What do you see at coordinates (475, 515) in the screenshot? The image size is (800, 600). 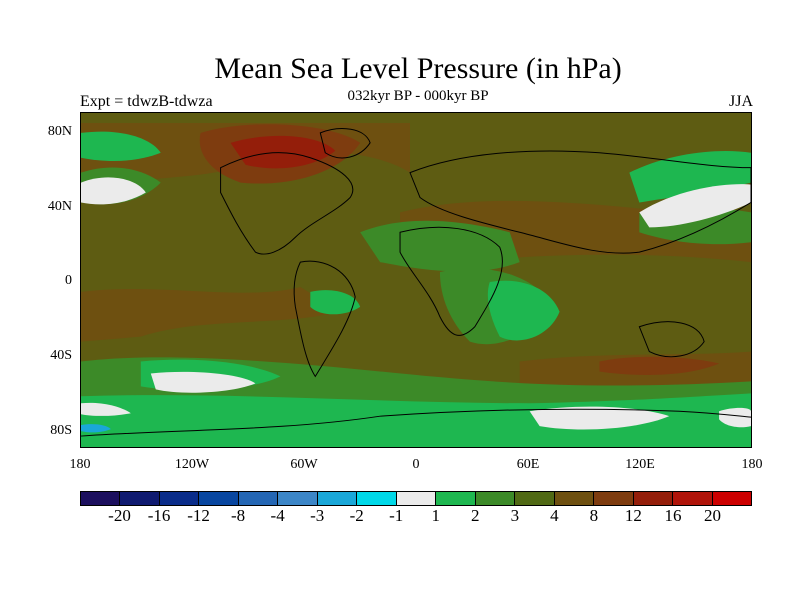 I see `colorbar-label: 2` at bounding box center [475, 515].